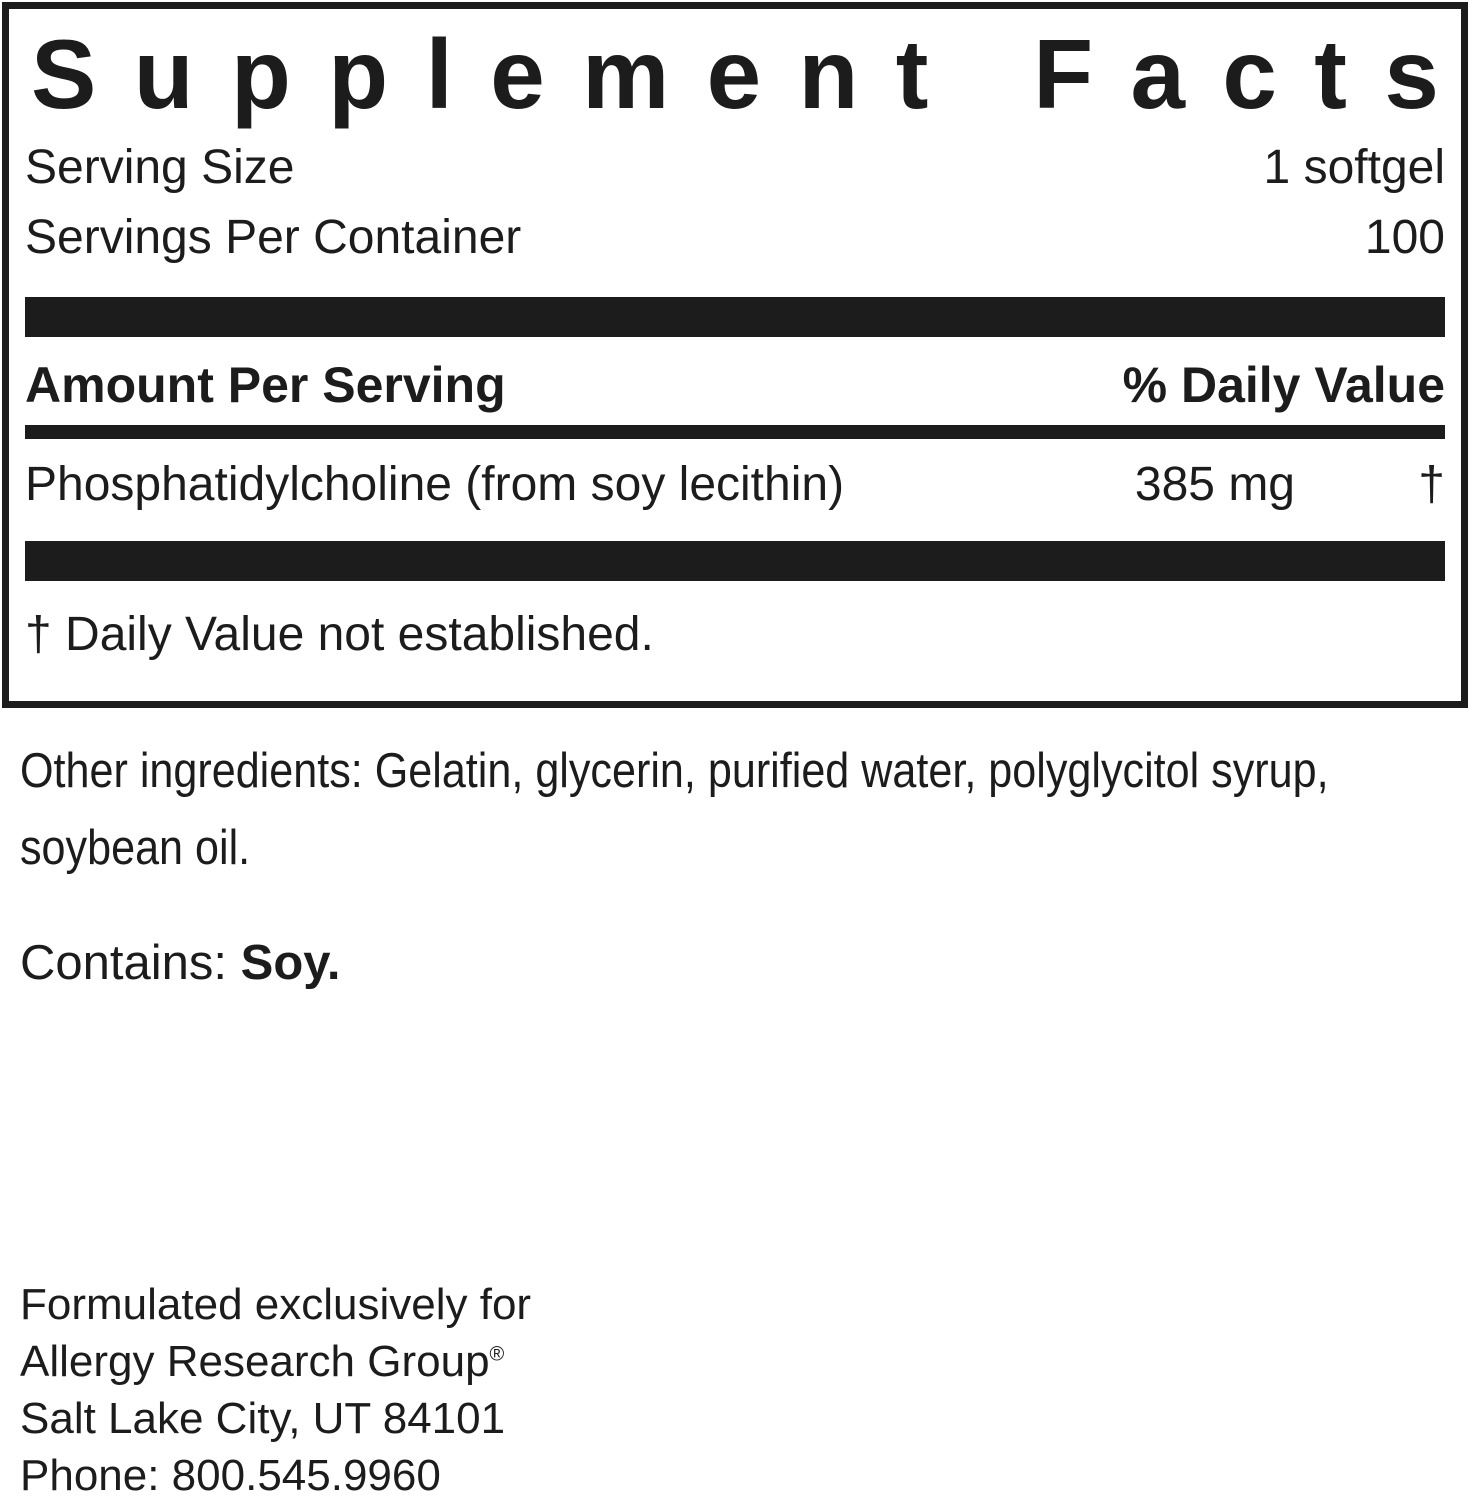 The width and height of the screenshot is (1474, 1500). I want to click on brand-name: Allergy Research Group, so click(255, 1361).